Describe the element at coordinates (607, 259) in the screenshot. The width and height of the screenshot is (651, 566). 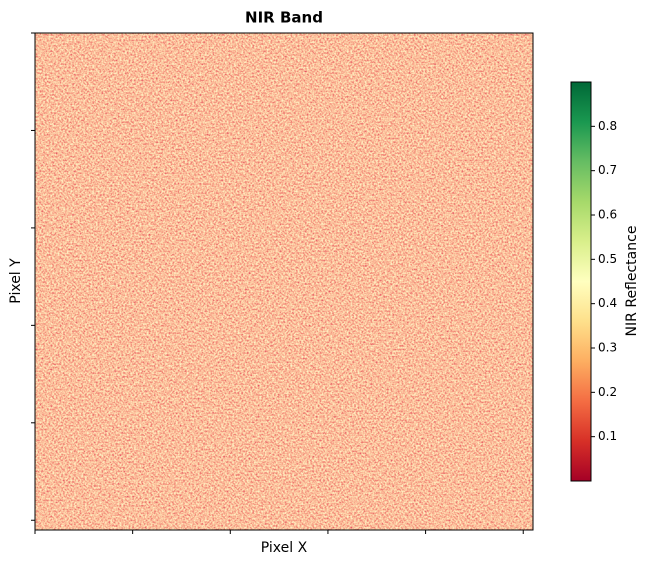
I see `colorbar-tick-label: 0.5` at that location.